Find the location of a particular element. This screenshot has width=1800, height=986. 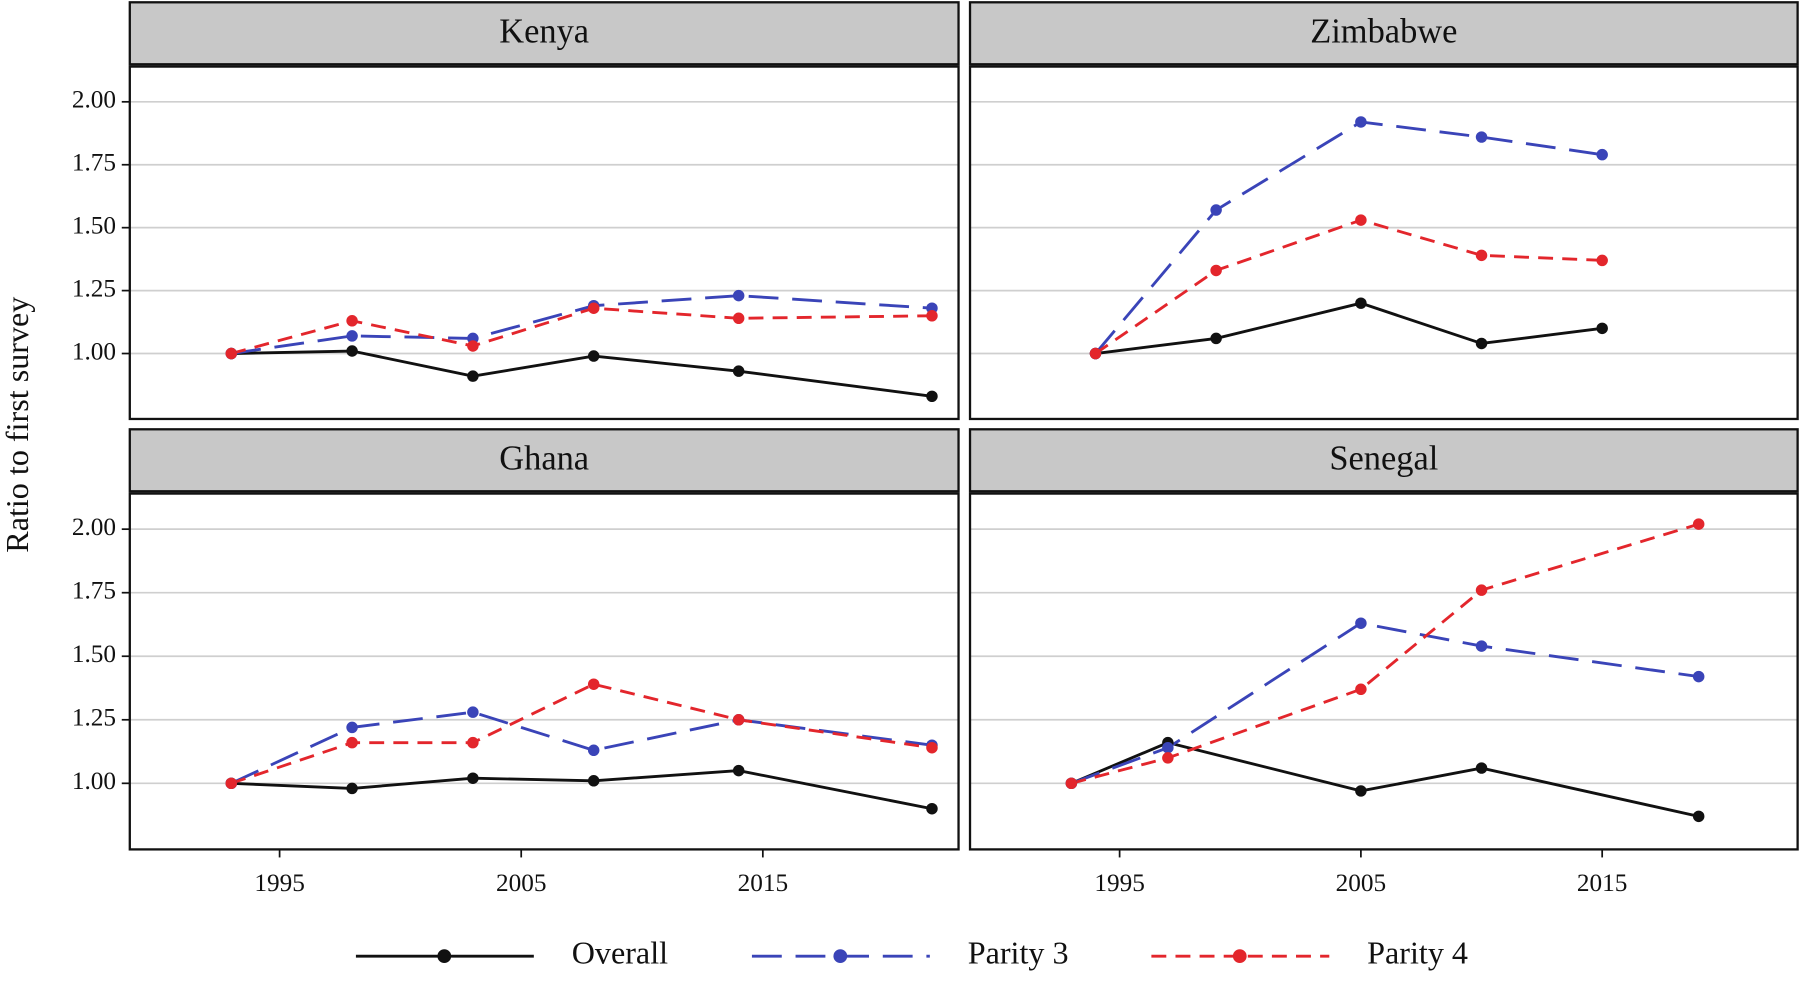

legend-label: Parity 3 is located at coordinates (1018, 953).